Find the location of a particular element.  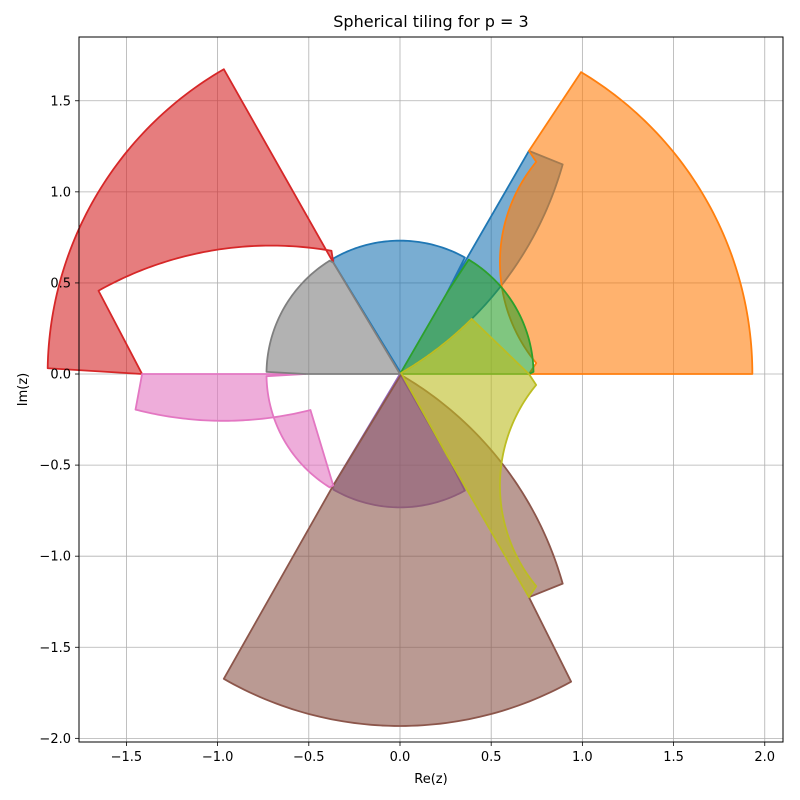

x-tick-label: 0.5 is located at coordinates (491, 757).